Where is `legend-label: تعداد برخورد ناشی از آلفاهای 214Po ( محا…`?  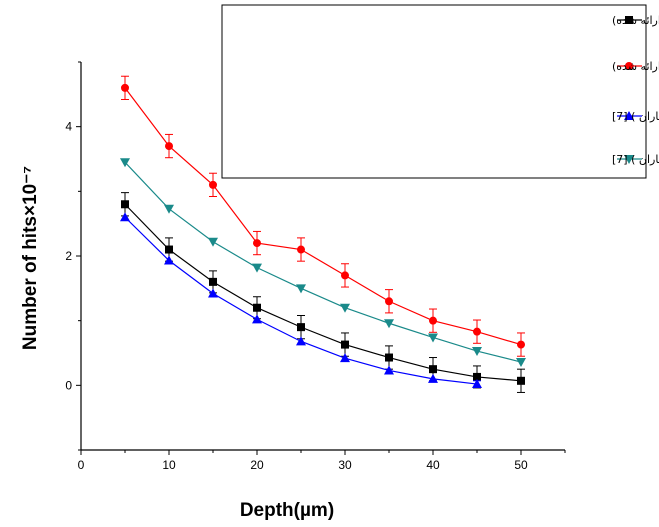 legend-label: تعداد برخورد ناشی از آلفاهای 214Po ( محا… is located at coordinates (635, 20).